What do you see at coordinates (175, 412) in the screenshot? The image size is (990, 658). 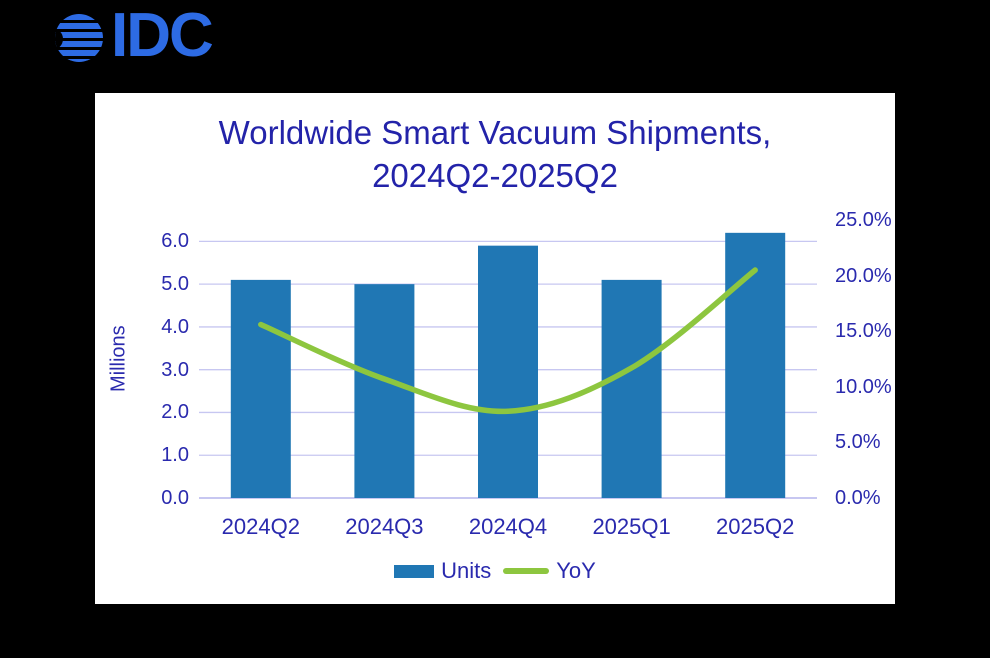 I see `y-axis-tick-left: 2.0` at bounding box center [175, 412].